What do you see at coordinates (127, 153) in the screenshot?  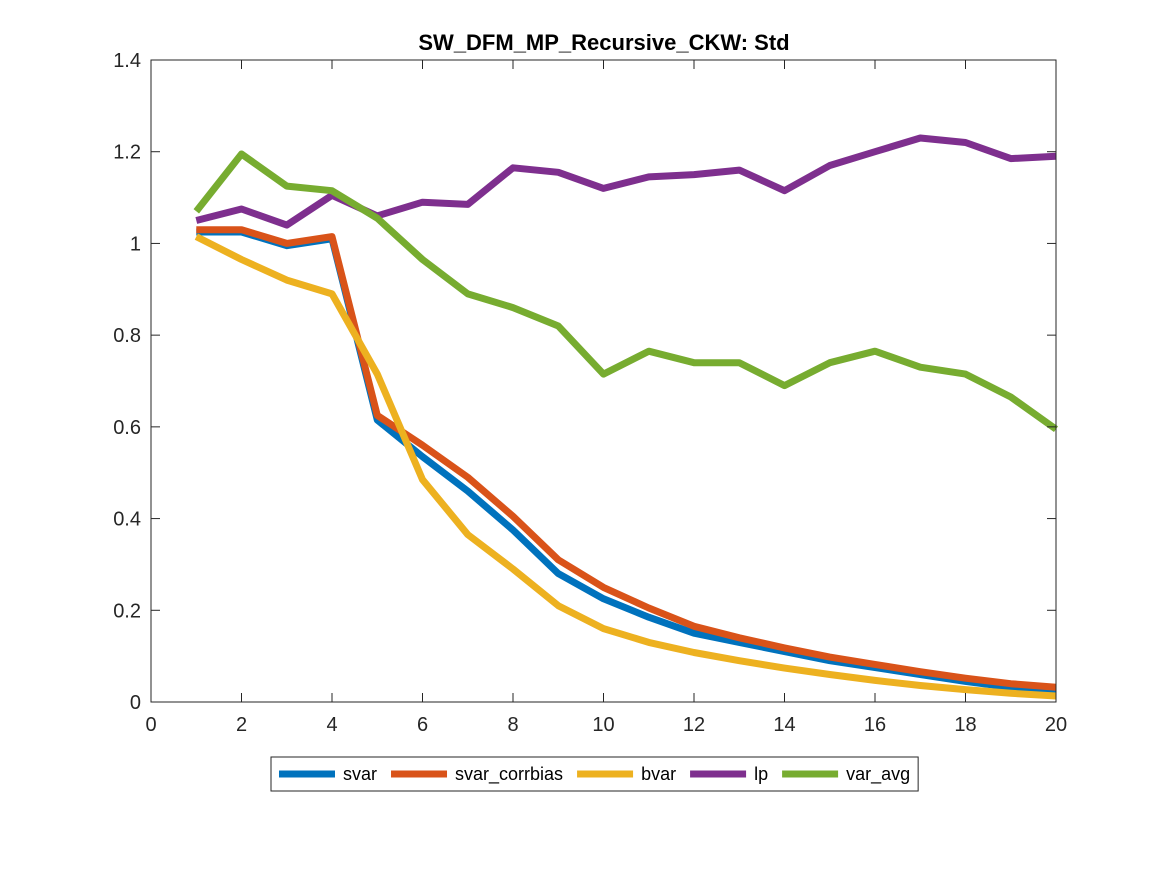 I see `y-tick-label: 1.2` at bounding box center [127, 153].